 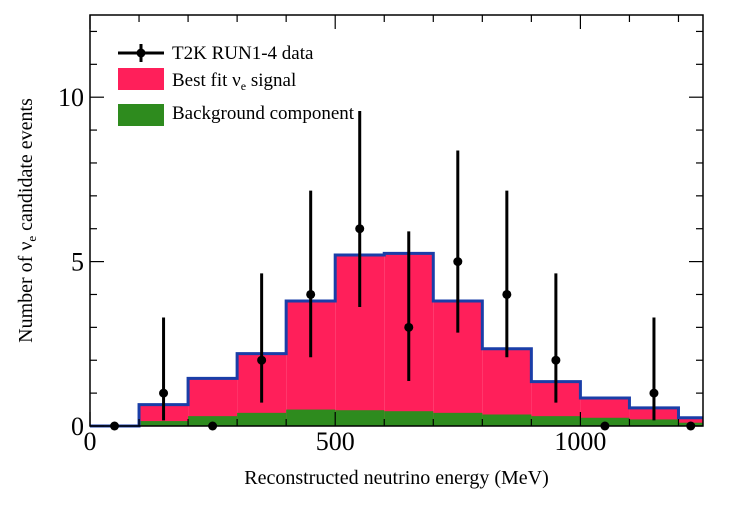 What do you see at coordinates (77, 426) in the screenshot?
I see `y-tick-label: 0` at bounding box center [77, 426].